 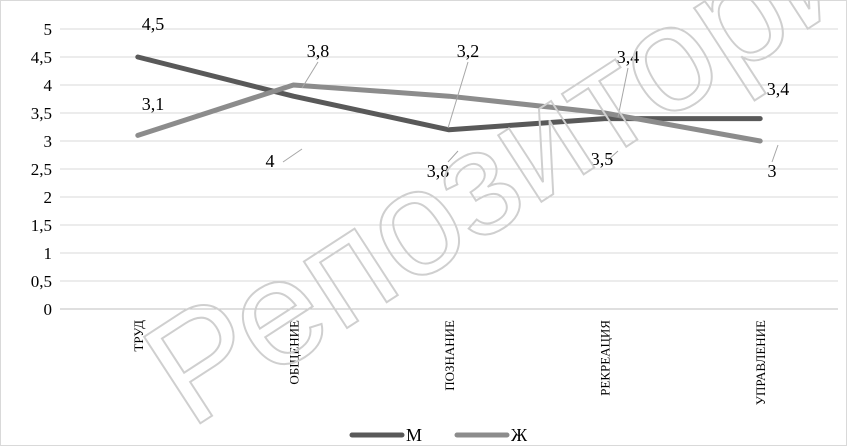 What do you see at coordinates (48, 141) in the screenshot?
I see `y-tick-label: 3` at bounding box center [48, 141].